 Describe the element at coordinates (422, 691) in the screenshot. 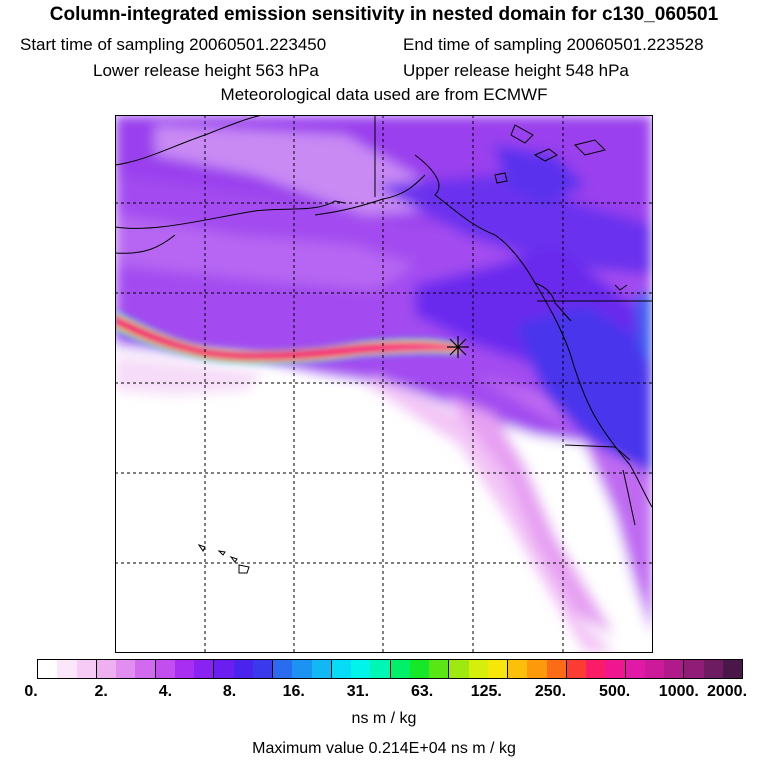

I see `colorbar-tick-label: 63.` at that location.